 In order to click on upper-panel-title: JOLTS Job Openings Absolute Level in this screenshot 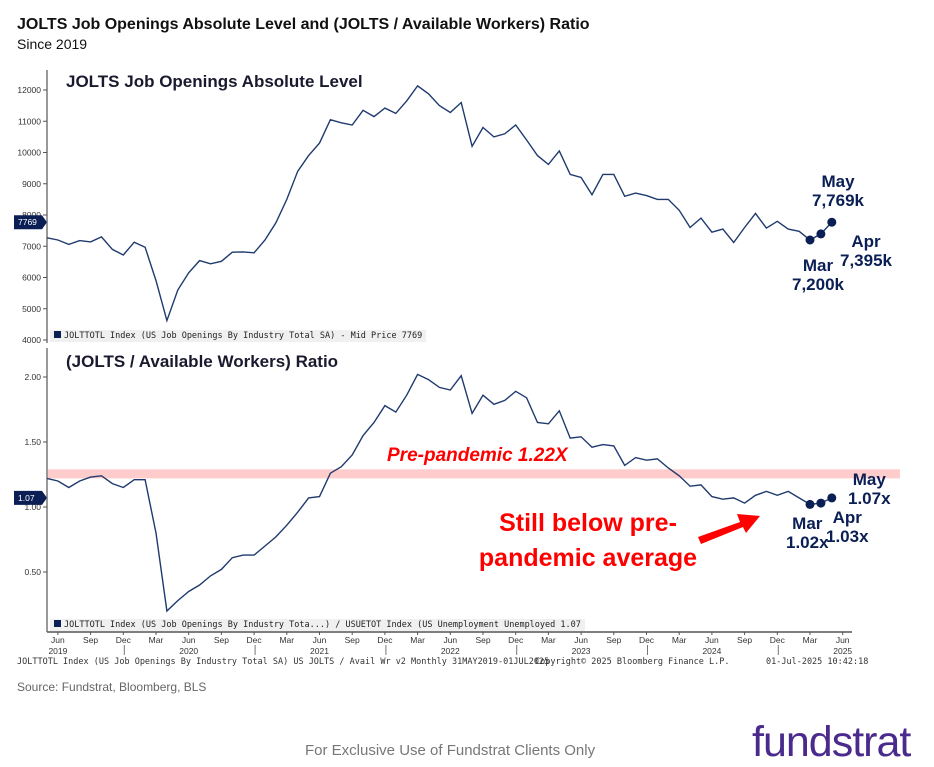, I will do `click(214, 81)`.